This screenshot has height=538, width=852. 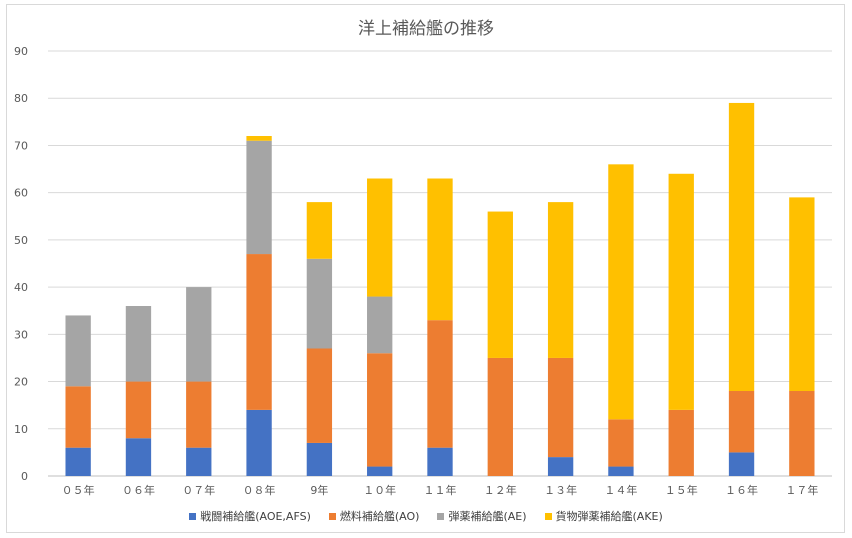 What do you see at coordinates (21, 429) in the screenshot?
I see `y-tick-label: 10` at bounding box center [21, 429].